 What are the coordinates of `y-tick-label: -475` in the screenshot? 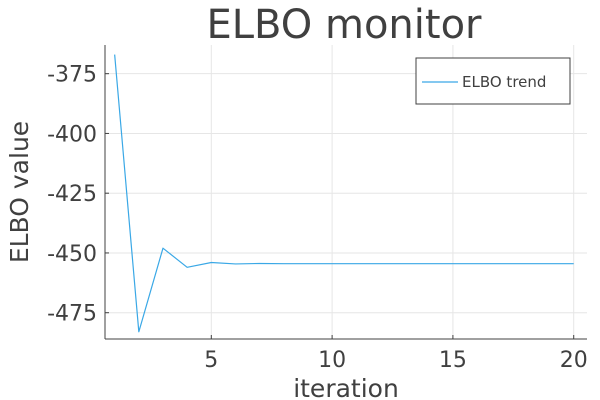 It's located at (72, 314).